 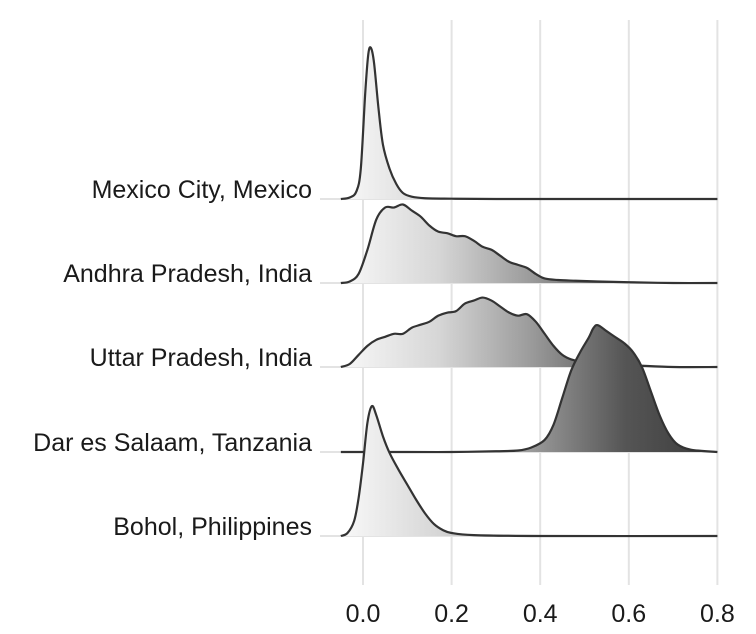 I want to click on category-label: Dar es Salaam, Tanzania, so click(x=172, y=443).